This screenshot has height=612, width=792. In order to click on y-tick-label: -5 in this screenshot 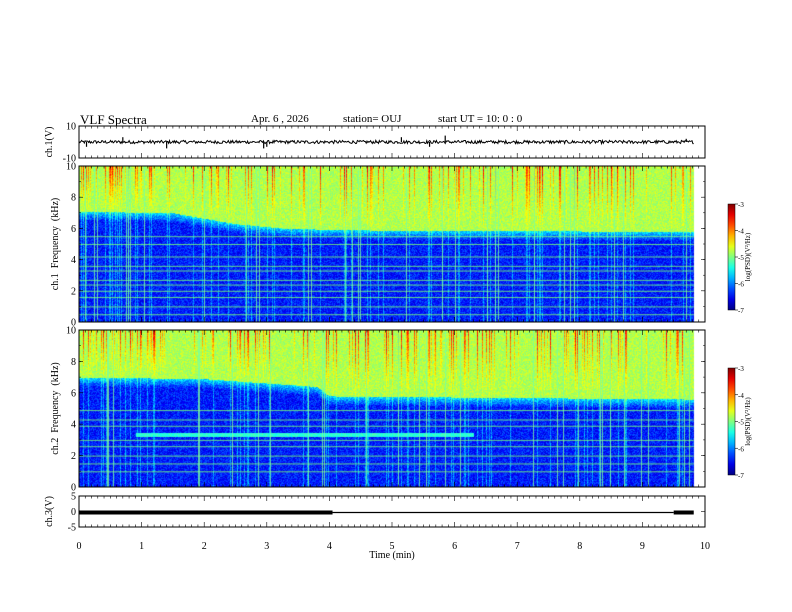, I will do `click(72, 528)`.